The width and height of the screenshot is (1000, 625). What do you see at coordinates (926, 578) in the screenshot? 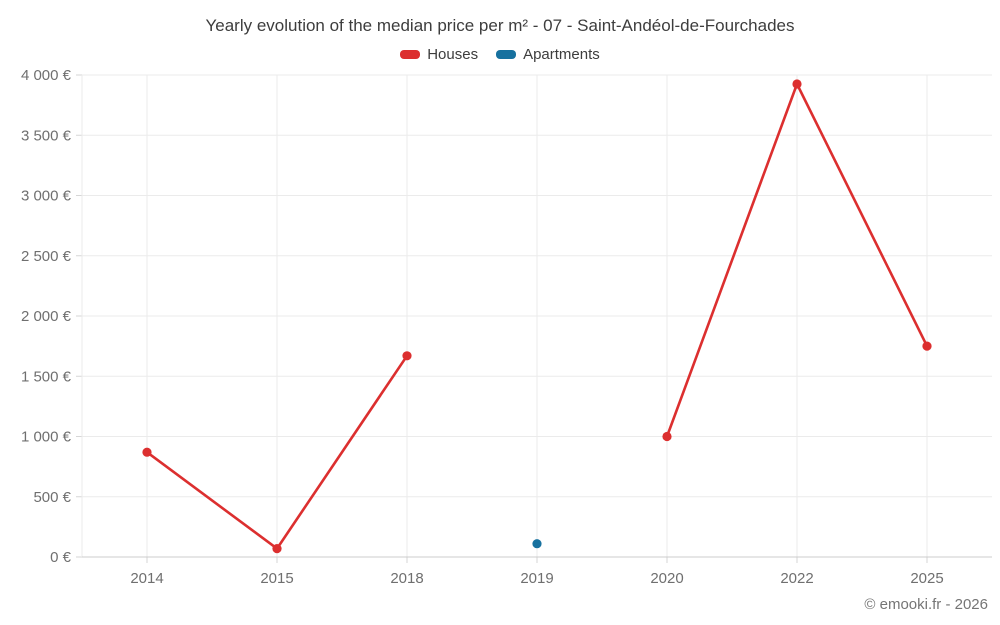
I see `x-tick-label: 2025` at bounding box center [926, 578].